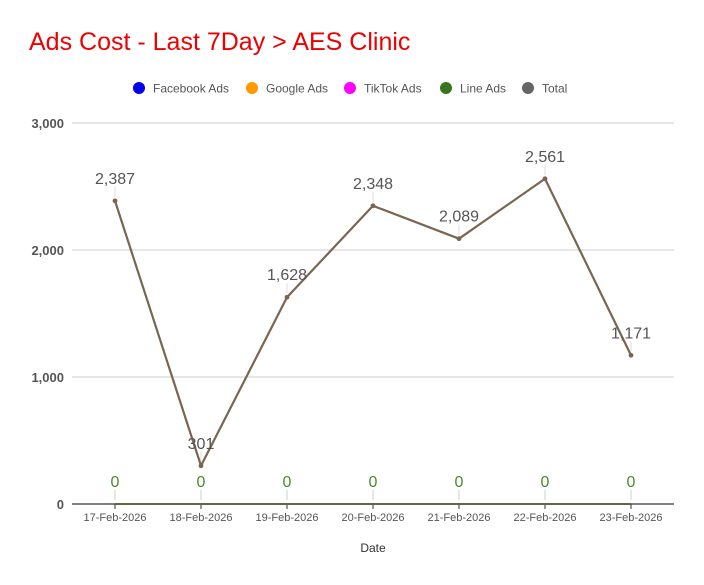 The width and height of the screenshot is (704, 585). Describe the element at coordinates (459, 518) in the screenshot. I see `x-tick-label: 21-Feb-2026` at that location.